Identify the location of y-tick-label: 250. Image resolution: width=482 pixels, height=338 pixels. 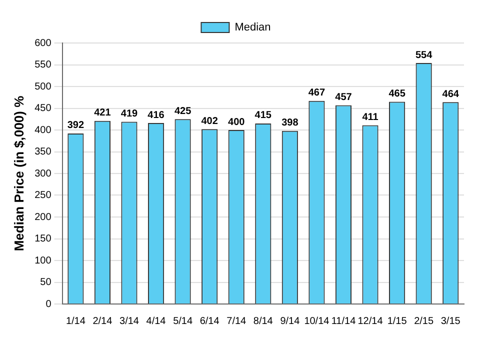
(43, 195).